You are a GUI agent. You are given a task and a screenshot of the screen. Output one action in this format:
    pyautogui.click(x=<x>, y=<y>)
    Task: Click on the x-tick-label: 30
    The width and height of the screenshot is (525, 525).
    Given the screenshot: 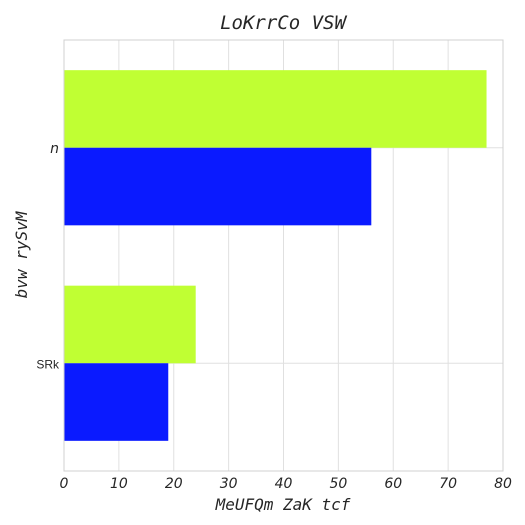 What is the action you would take?
    pyautogui.click(x=229, y=484)
    